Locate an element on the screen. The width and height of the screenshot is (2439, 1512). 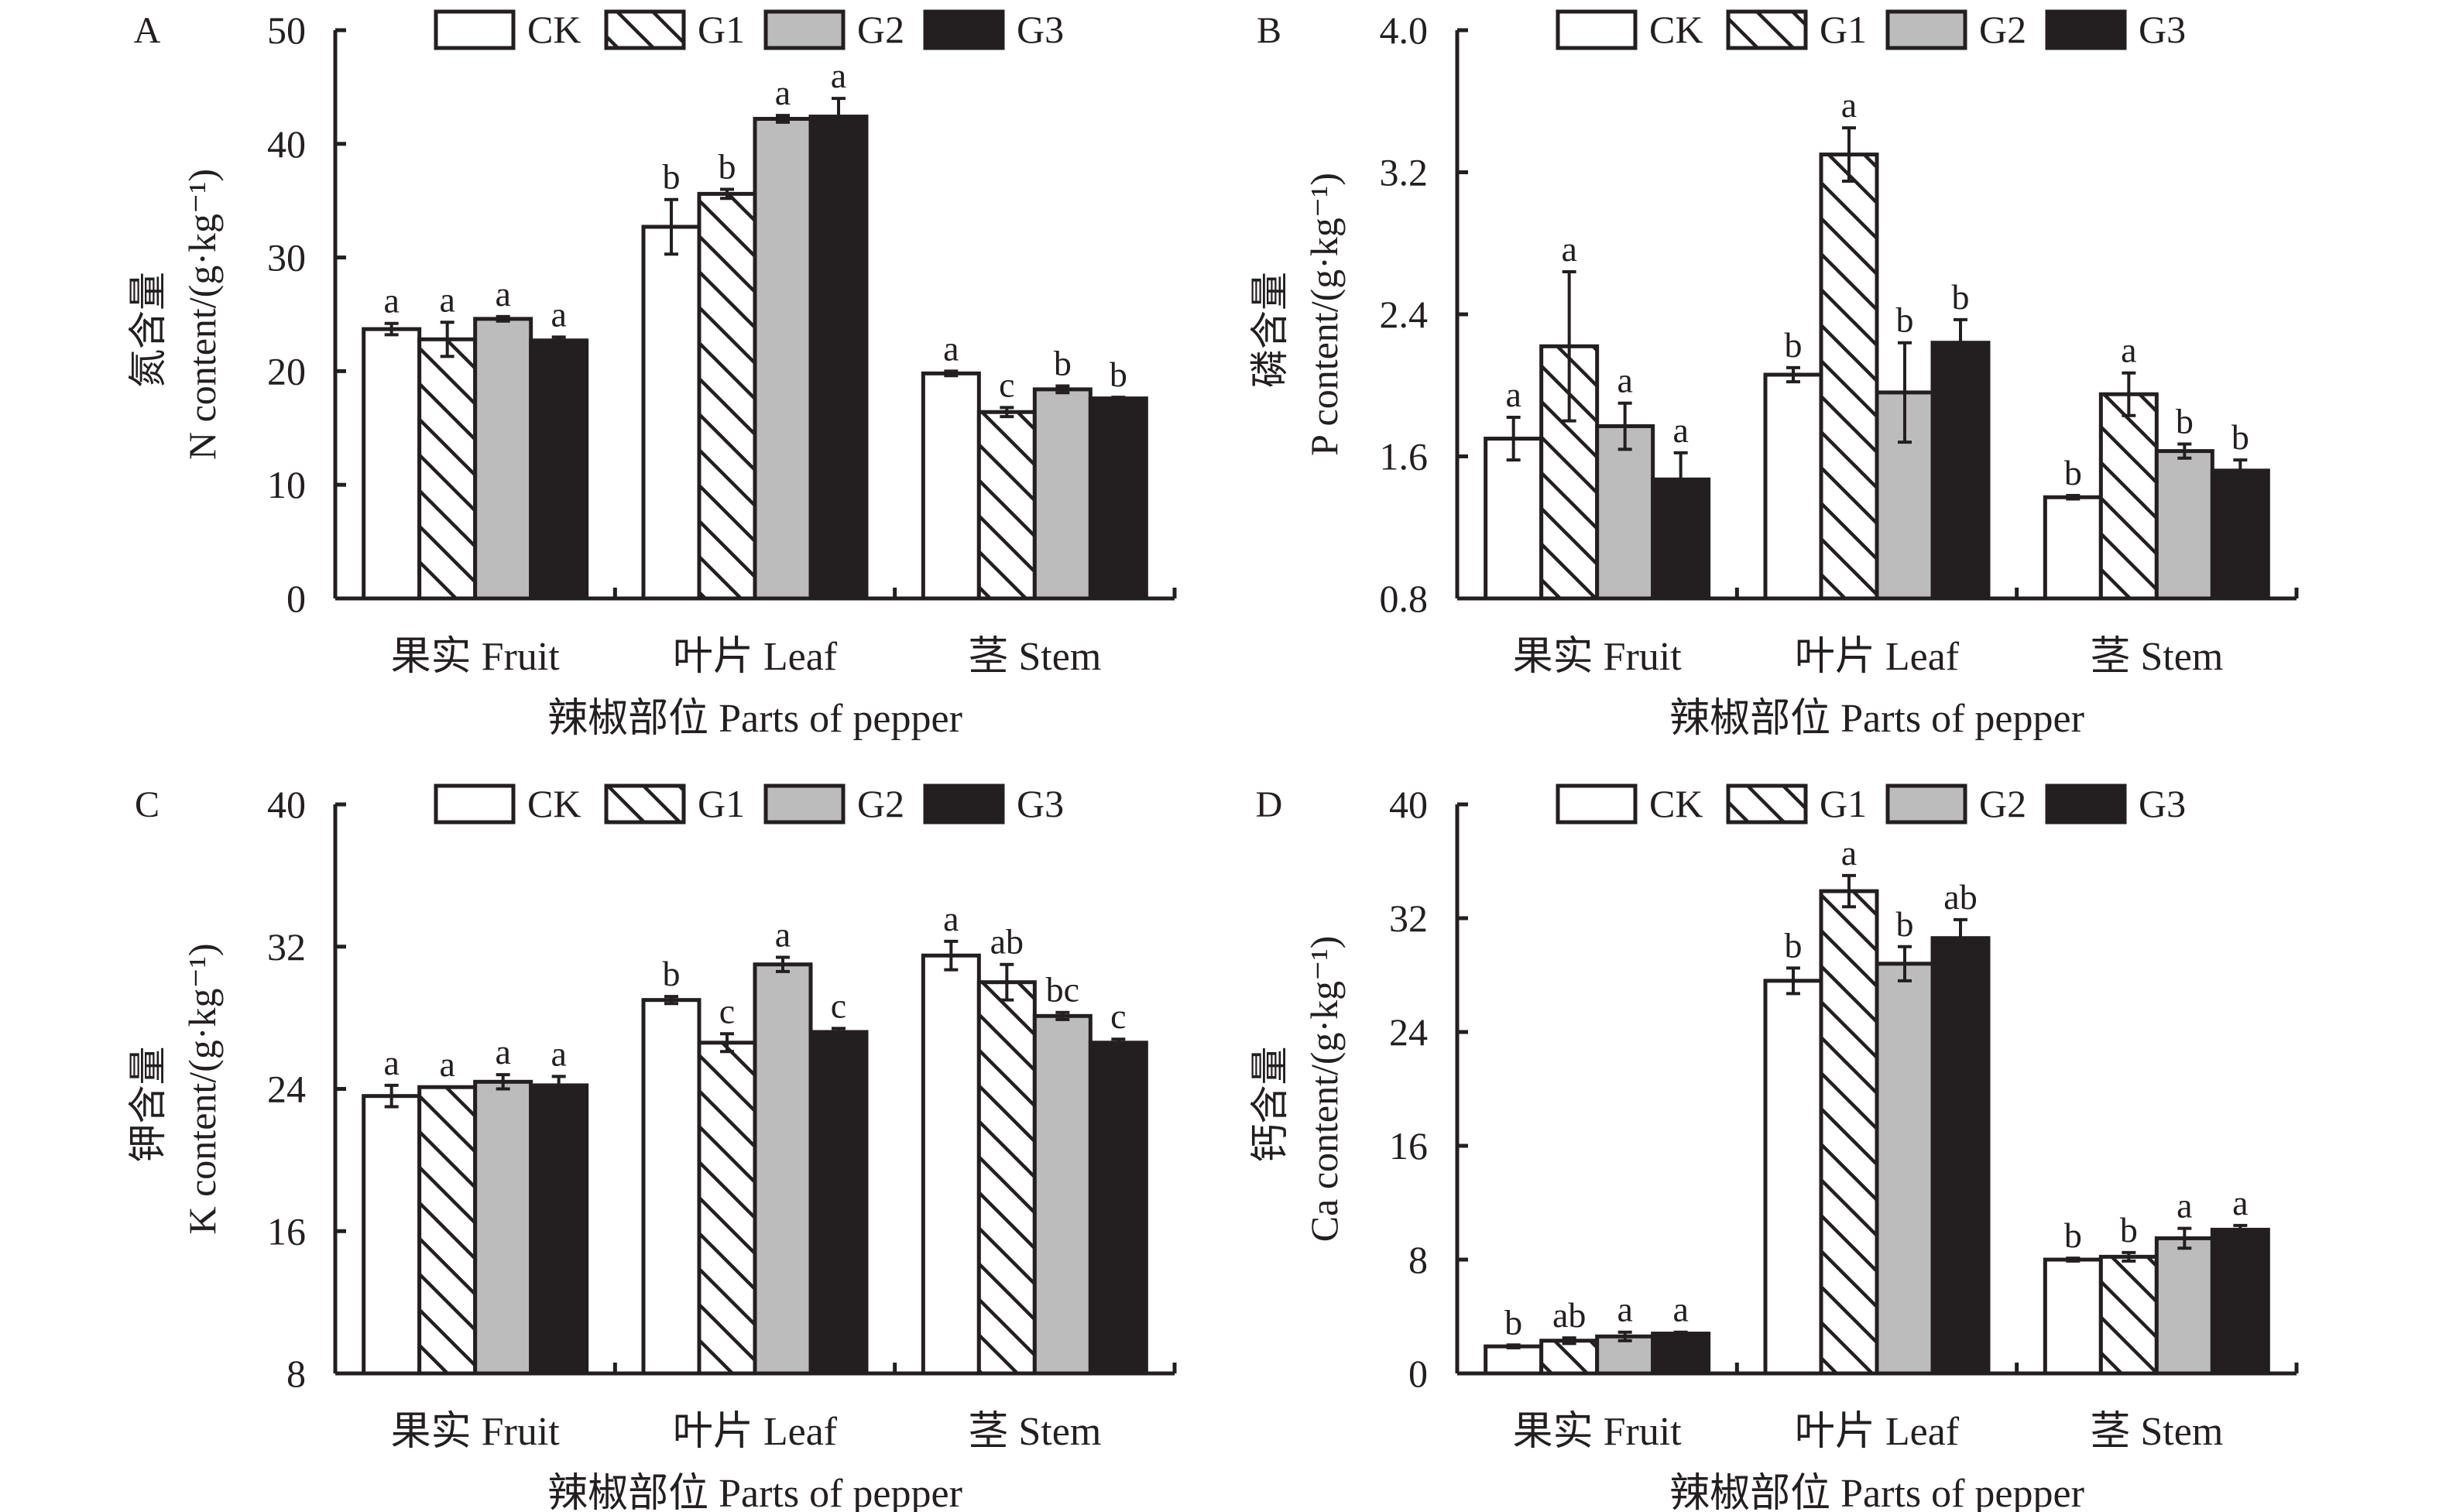
y-tick-label: 0 is located at coordinates (296, 598).